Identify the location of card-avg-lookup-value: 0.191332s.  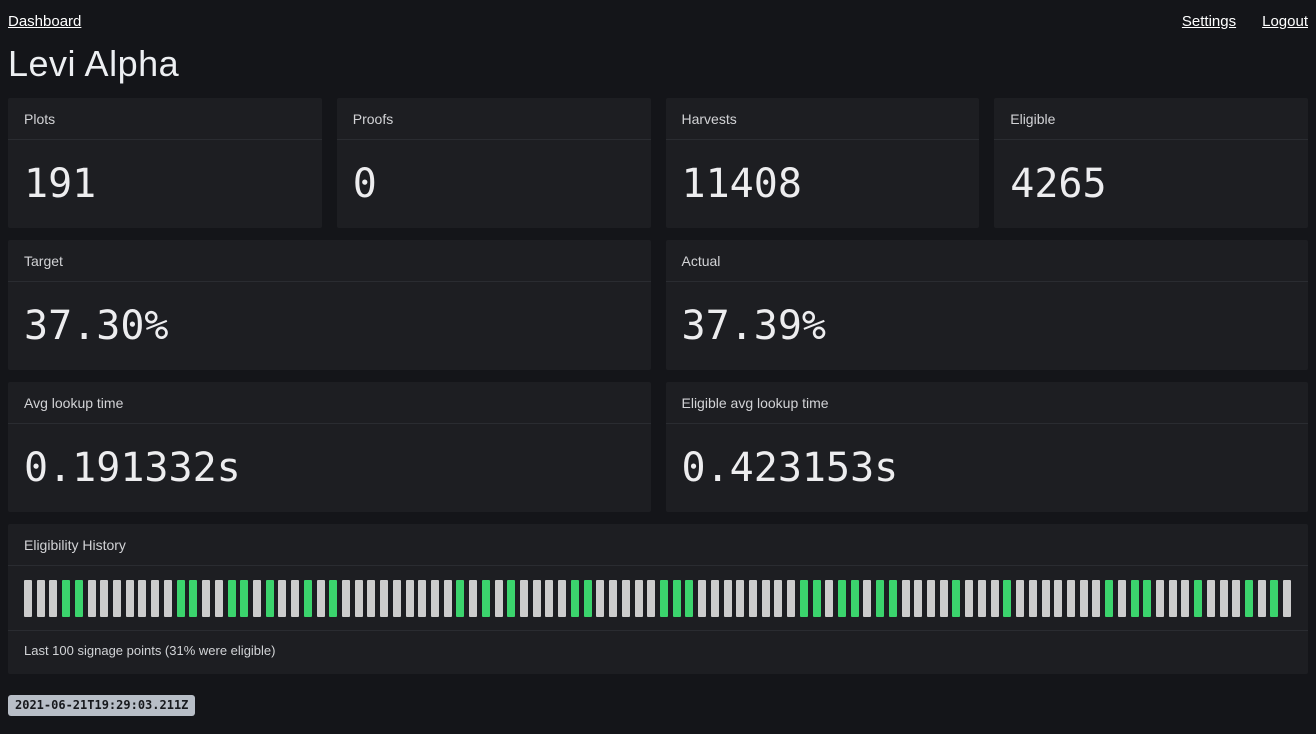
(132, 468).